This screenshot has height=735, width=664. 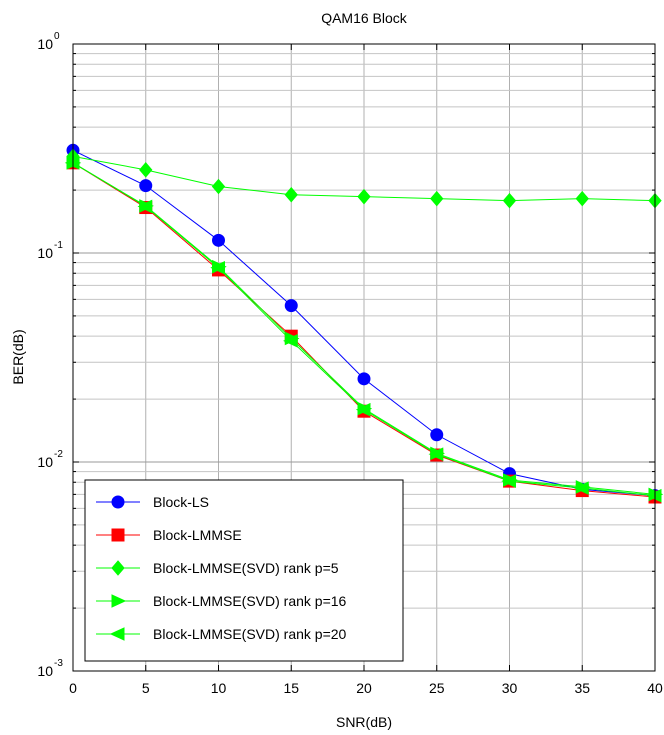 I want to click on legend-label: Block-LMMSE, so click(x=197, y=535).